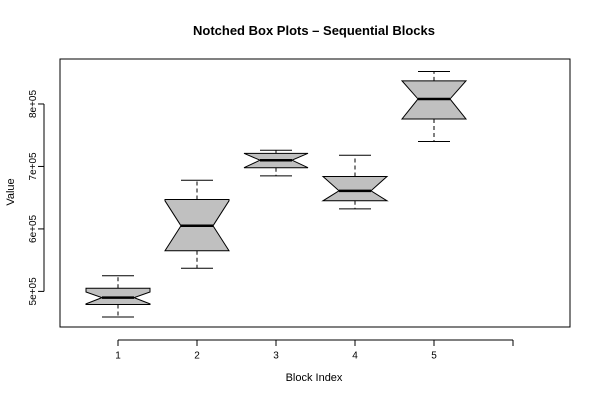 The image size is (599, 400). I want to click on x-tick-label: 1, so click(118, 355).